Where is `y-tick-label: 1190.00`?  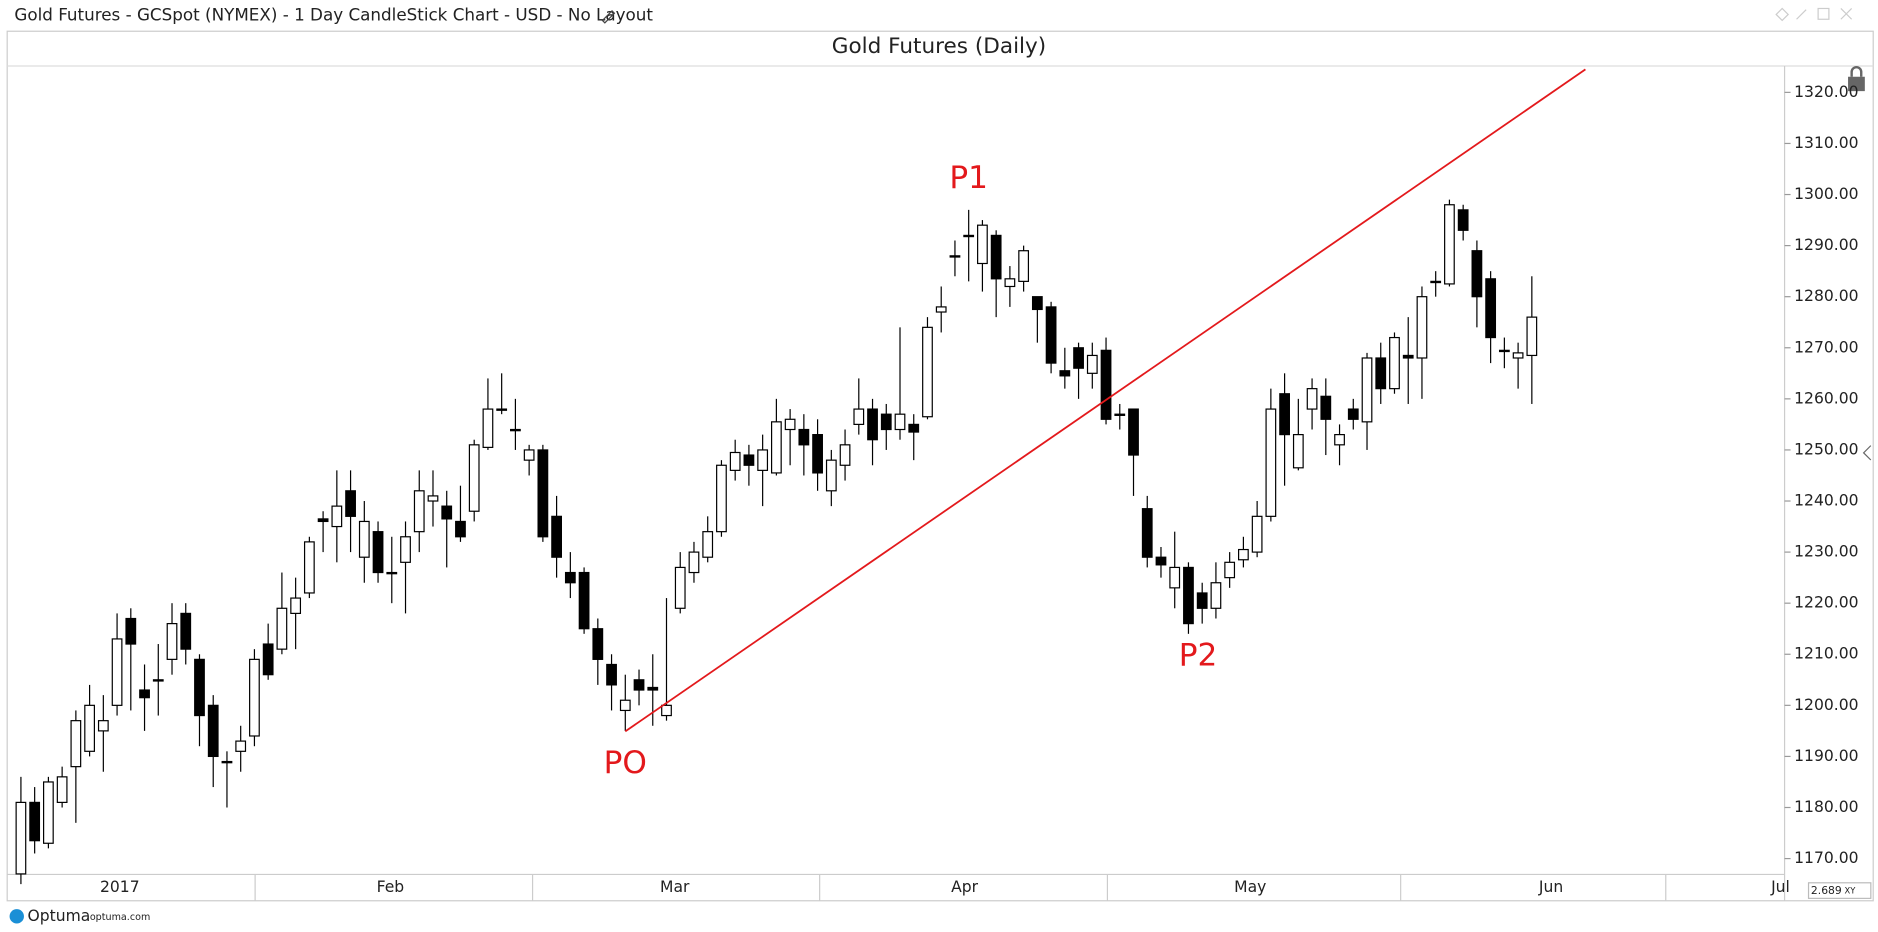
y-tick-label: 1190.00 is located at coordinates (1826, 756).